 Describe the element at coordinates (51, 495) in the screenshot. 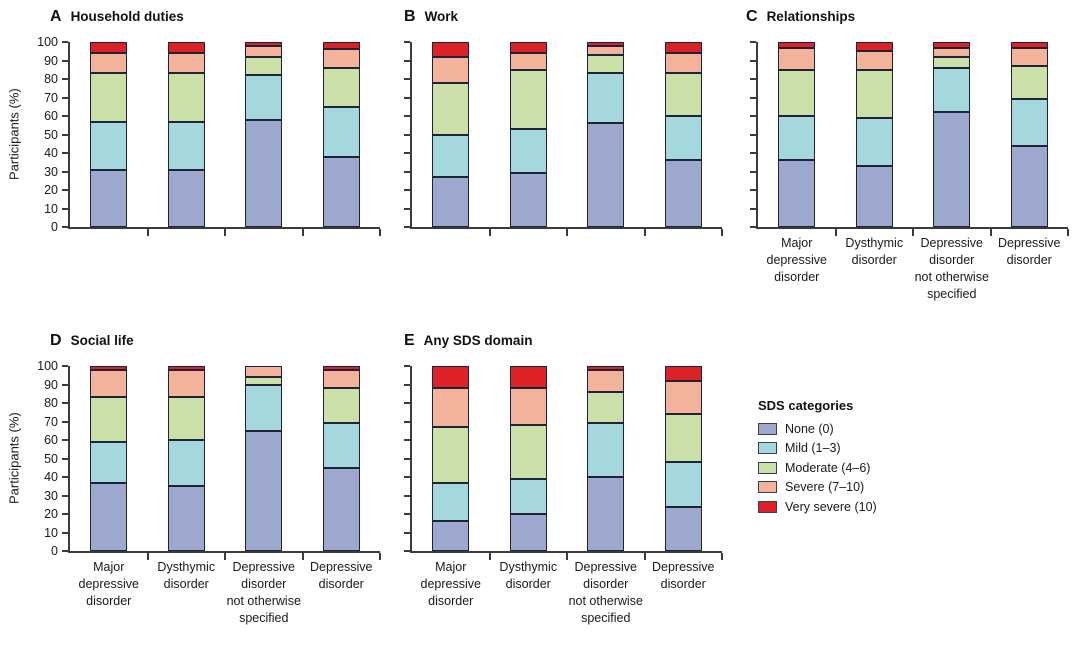

I see `y-tick-label: 30` at that location.